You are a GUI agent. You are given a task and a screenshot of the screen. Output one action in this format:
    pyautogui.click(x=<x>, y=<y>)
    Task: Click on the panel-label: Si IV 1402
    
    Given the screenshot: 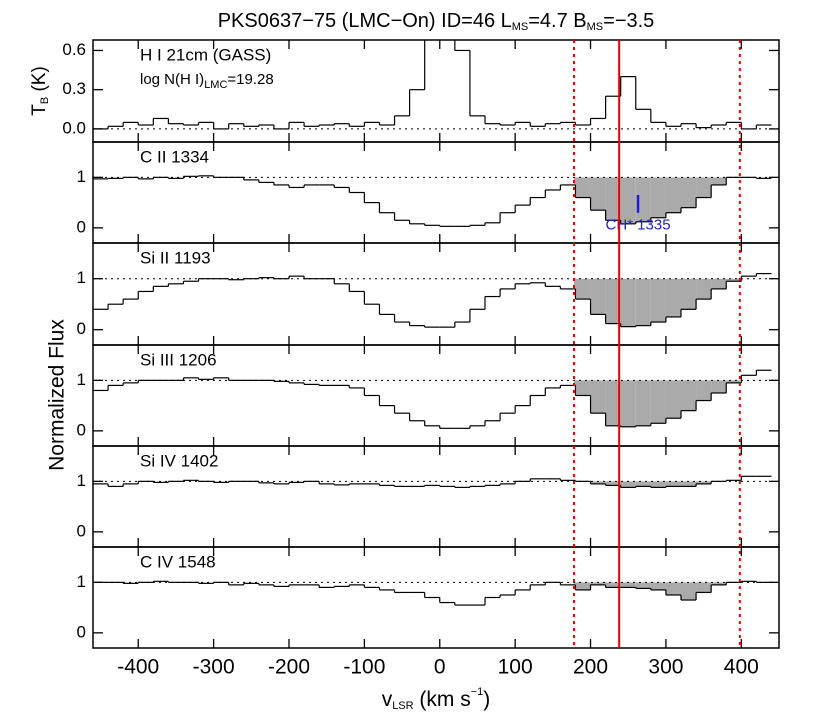 What is the action you would take?
    pyautogui.click(x=179, y=460)
    